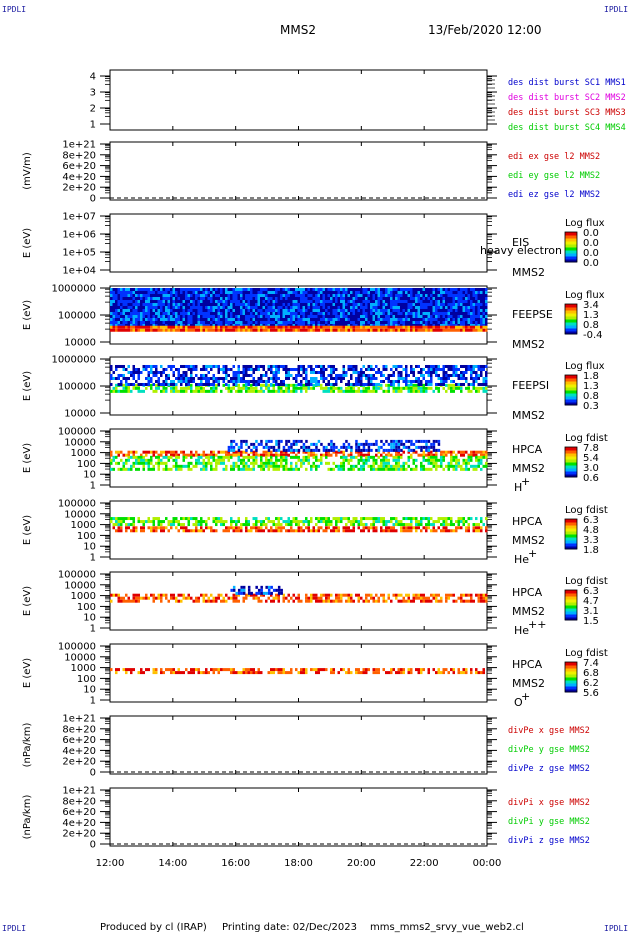  I want to click on heatmap-feepsi, so click(299, 378).